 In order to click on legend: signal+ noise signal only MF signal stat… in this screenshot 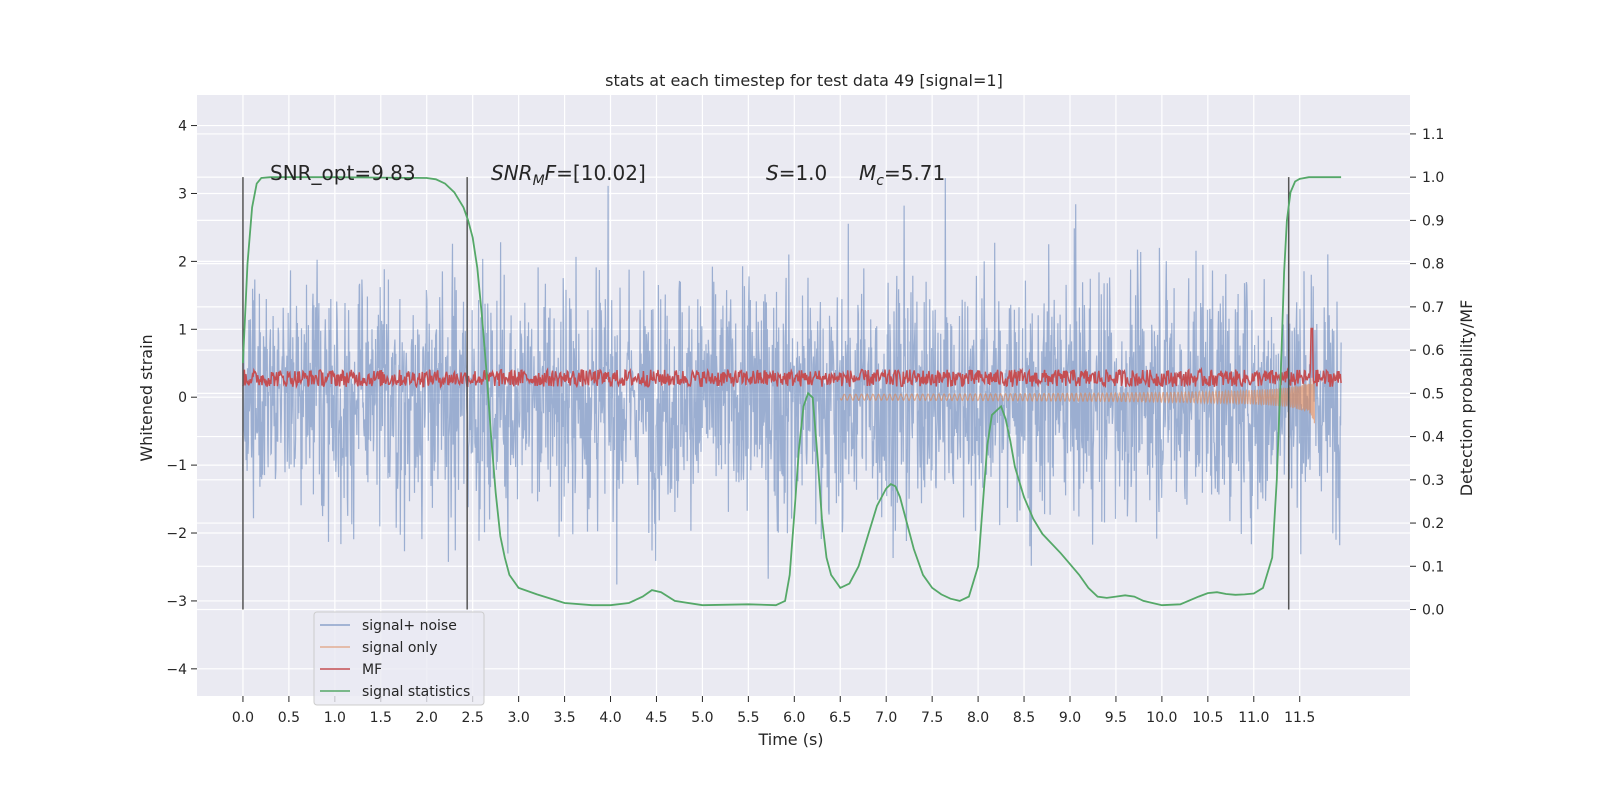, I will do `click(399, 658)`.